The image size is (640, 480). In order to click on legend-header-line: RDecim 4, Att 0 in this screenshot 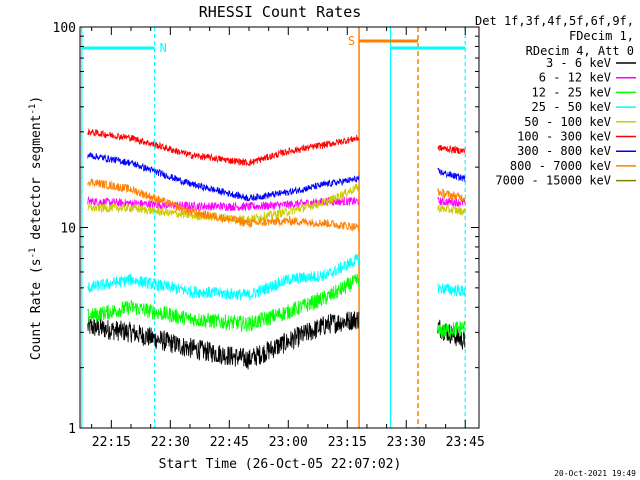, I will do `click(580, 51)`.